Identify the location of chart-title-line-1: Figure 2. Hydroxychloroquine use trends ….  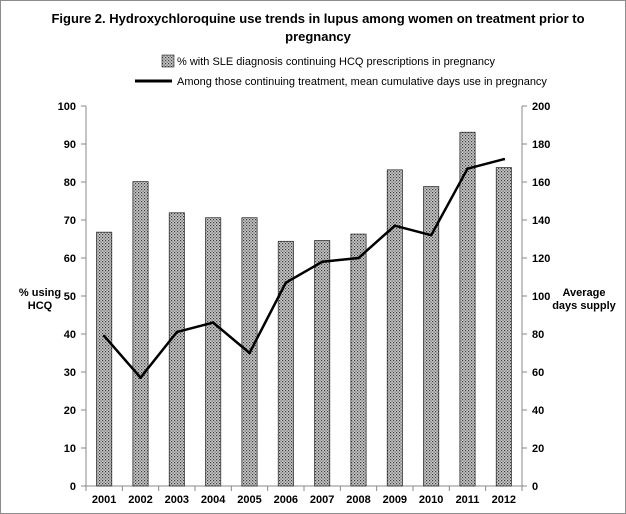
(317, 18).